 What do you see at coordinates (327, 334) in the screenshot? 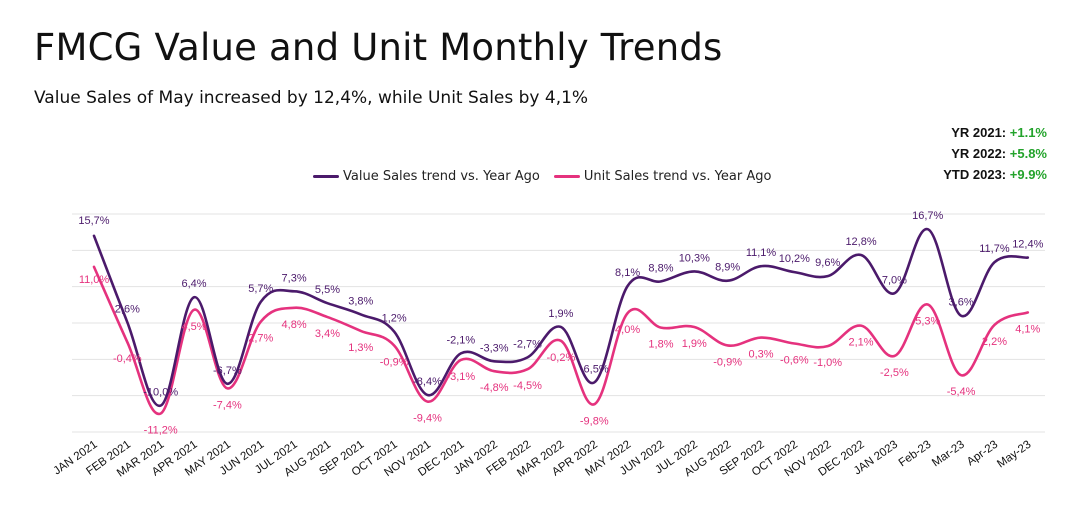
I see `unit-sales-data-label: 3,4%` at bounding box center [327, 334].